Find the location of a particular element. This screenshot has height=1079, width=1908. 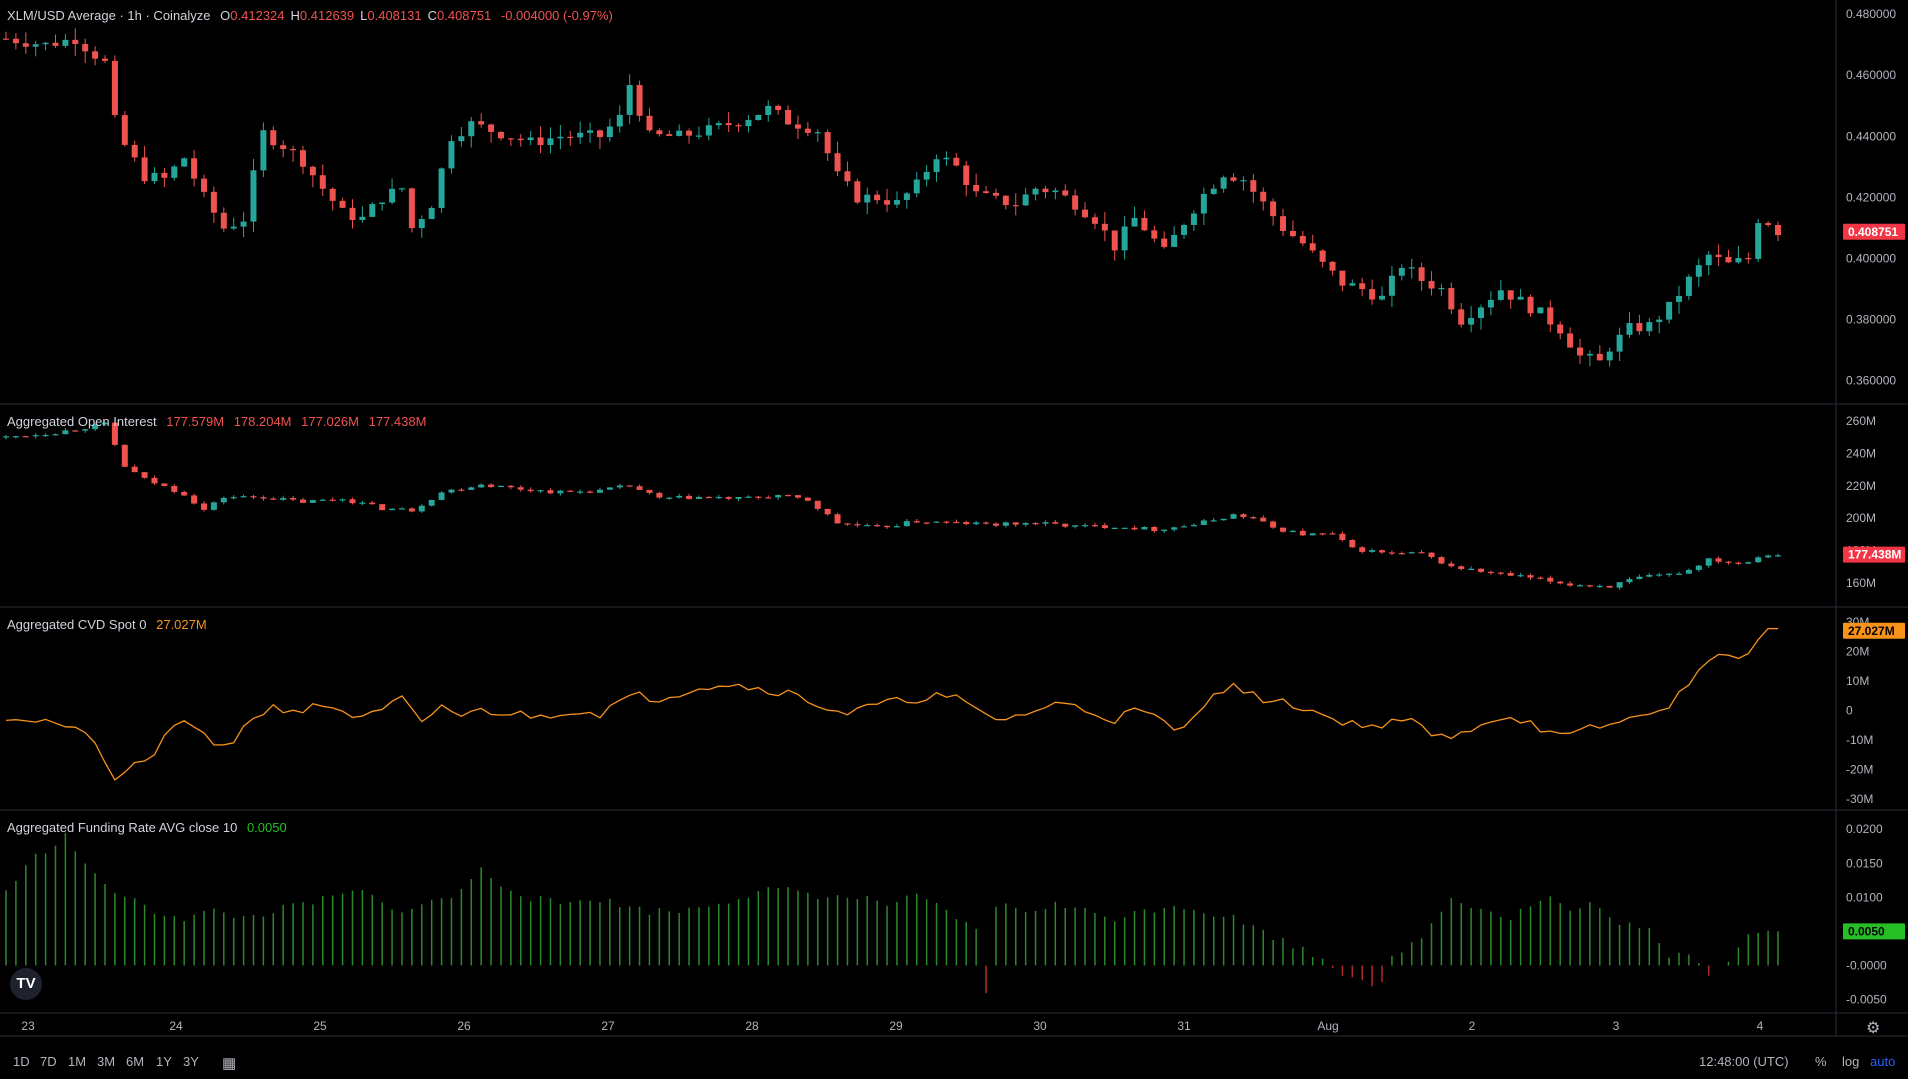

funding-tick-label: -0.0050 is located at coordinates (1866, 1000).